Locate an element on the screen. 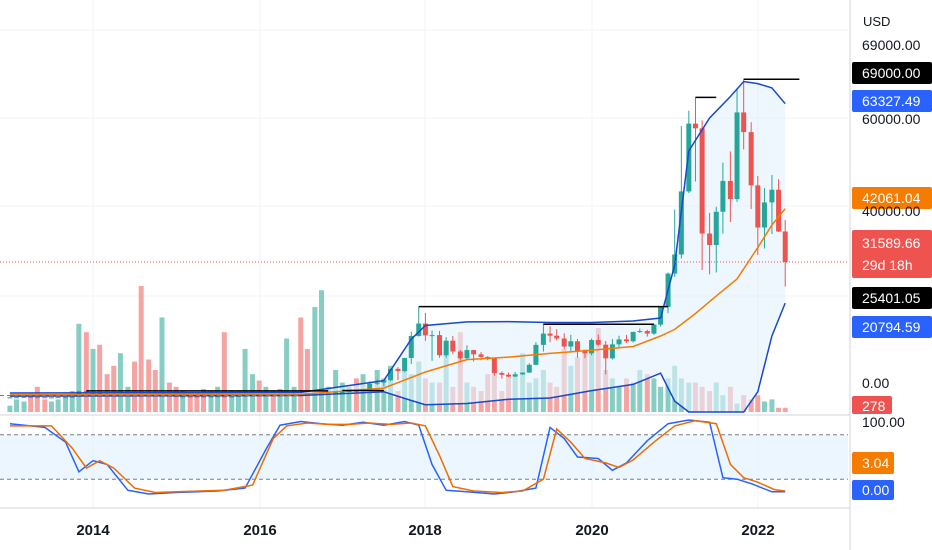  price-tag-grid-partial-top: 60000.00 is located at coordinates (891, 119).